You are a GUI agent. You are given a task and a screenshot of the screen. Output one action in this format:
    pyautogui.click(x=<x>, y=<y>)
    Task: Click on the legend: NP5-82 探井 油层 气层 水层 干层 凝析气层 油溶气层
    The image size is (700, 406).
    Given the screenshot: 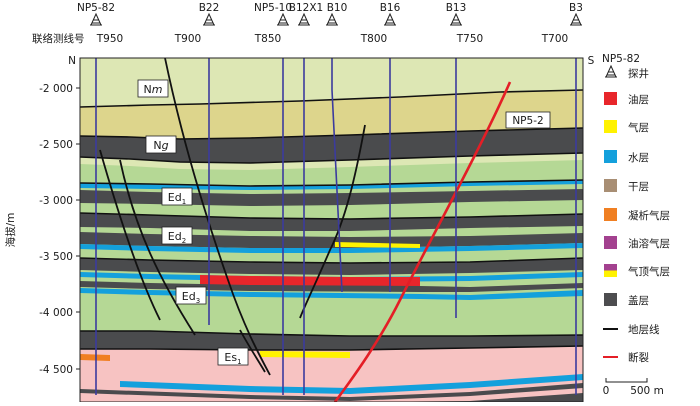 What is the action you would take?
    pyautogui.click(x=636, y=208)
    